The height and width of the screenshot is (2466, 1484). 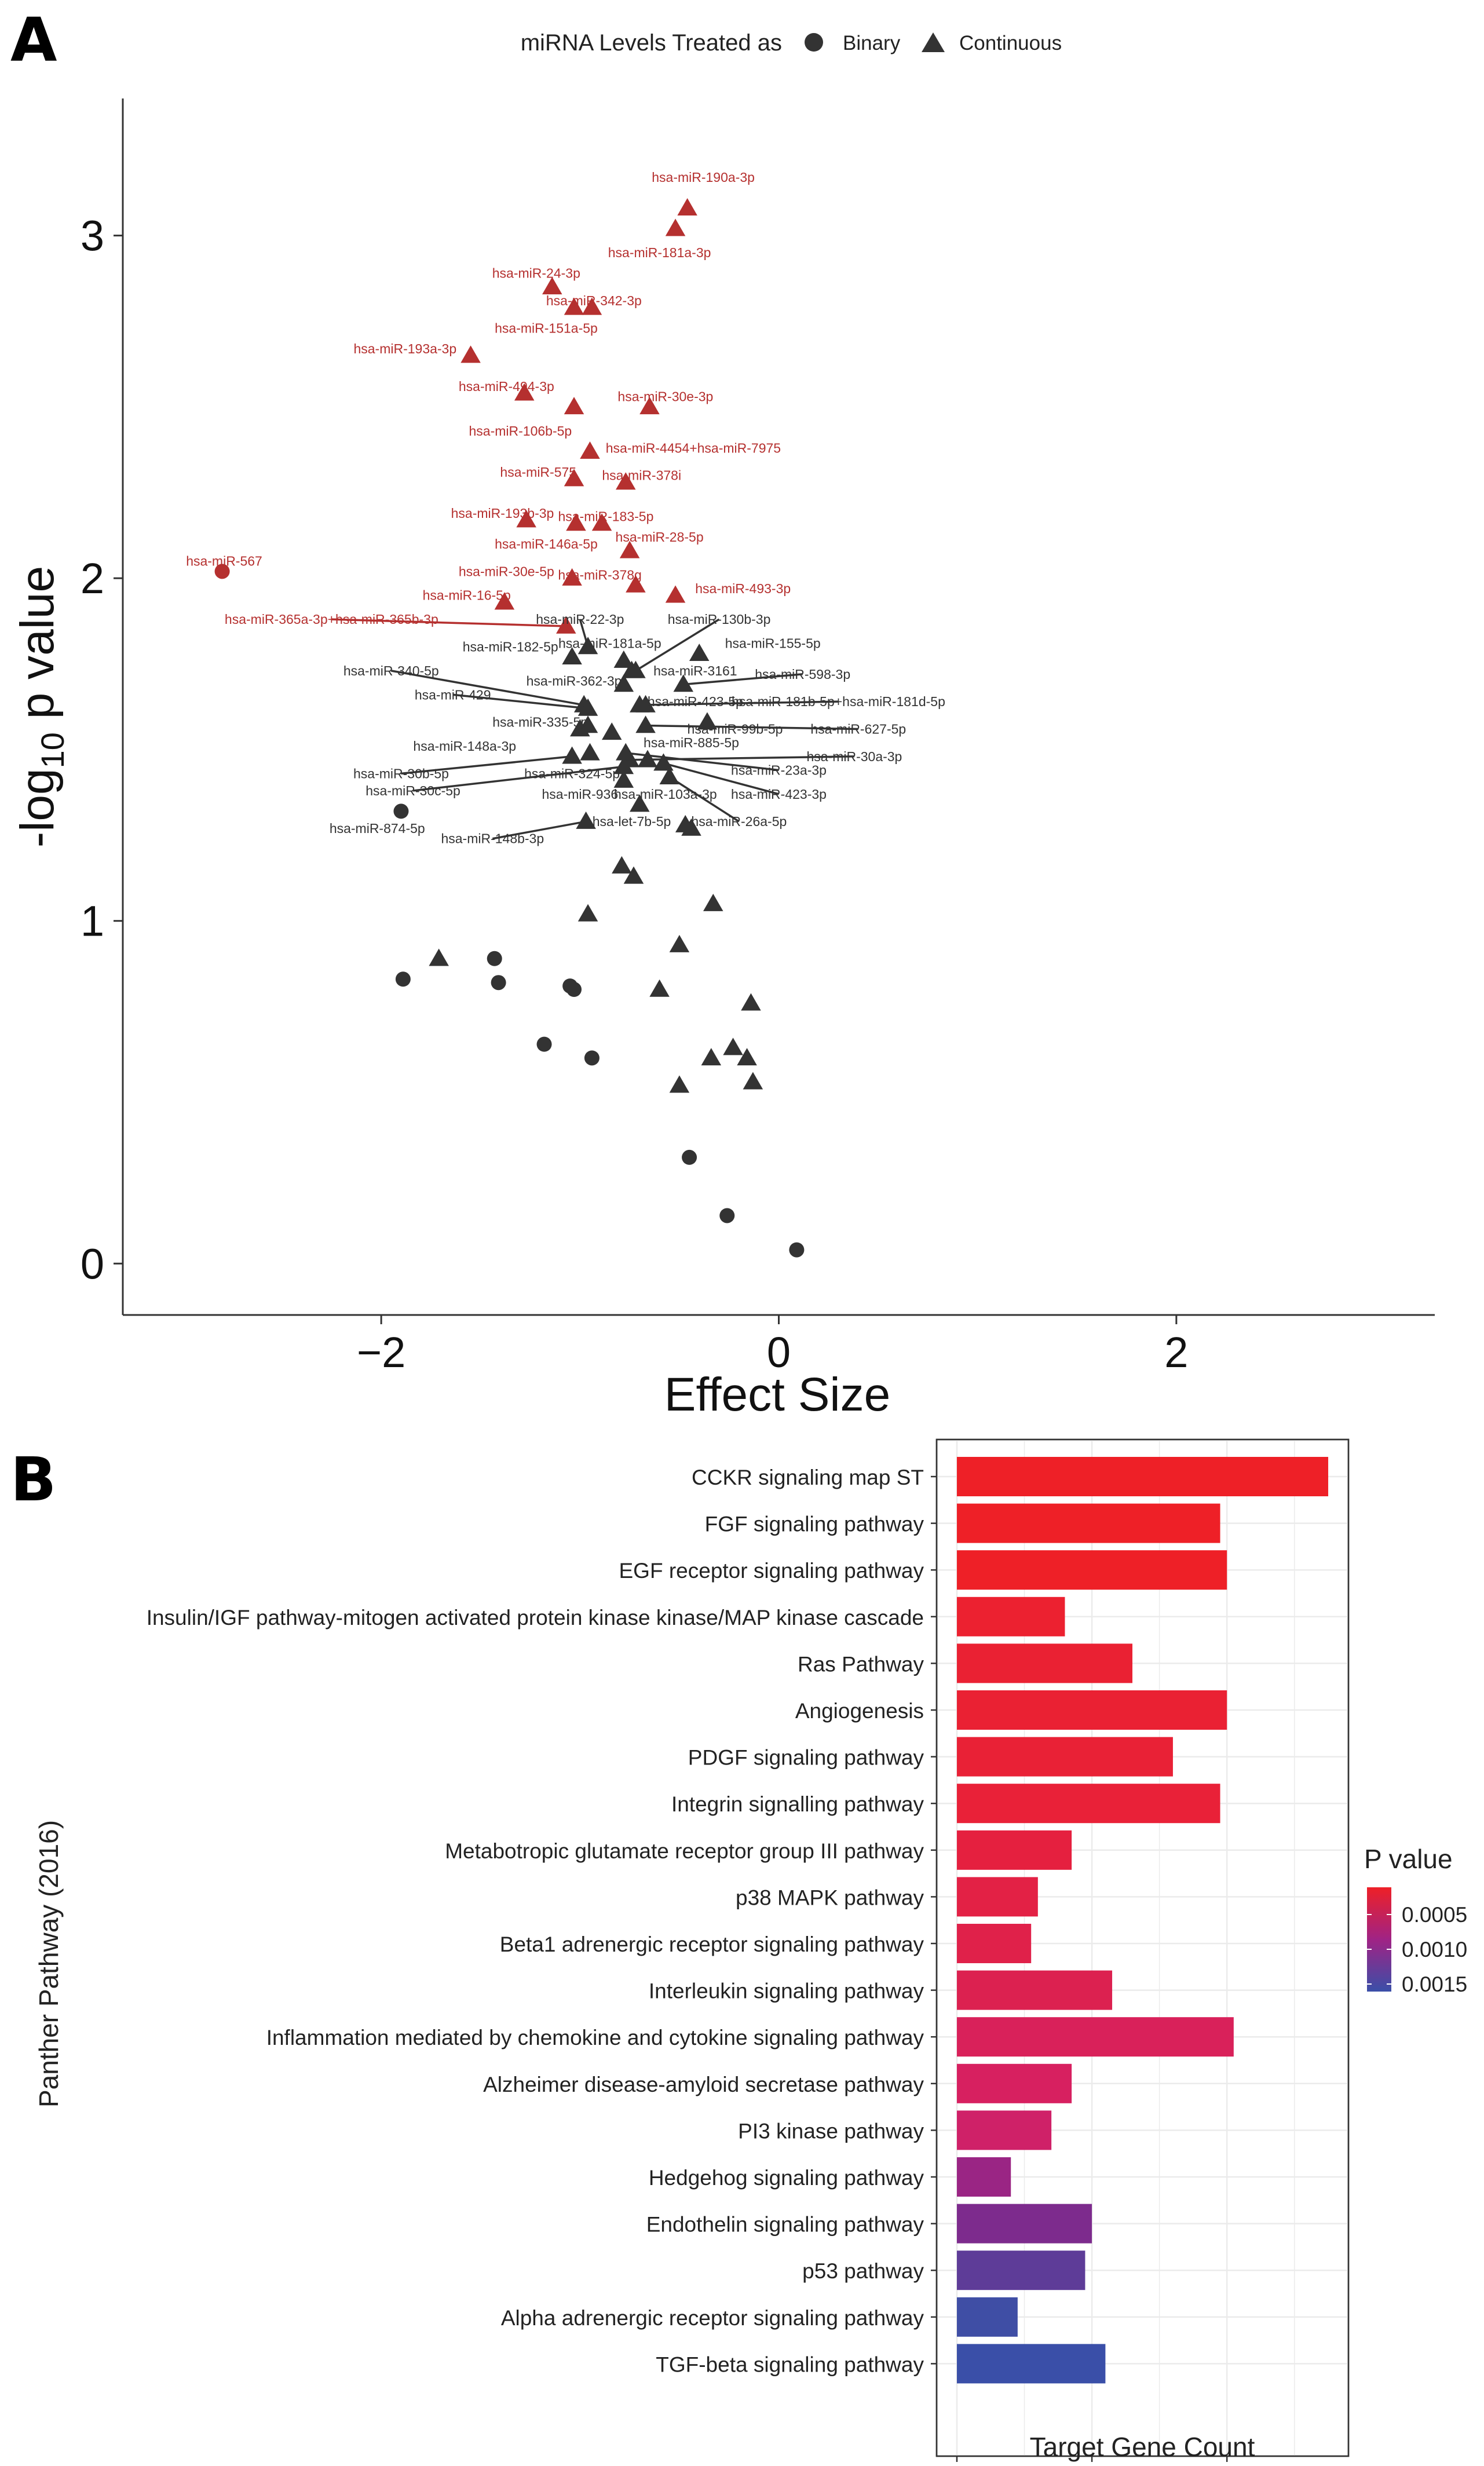 I want to click on point-label: hsa-miR-193b-3p, so click(x=502, y=513).